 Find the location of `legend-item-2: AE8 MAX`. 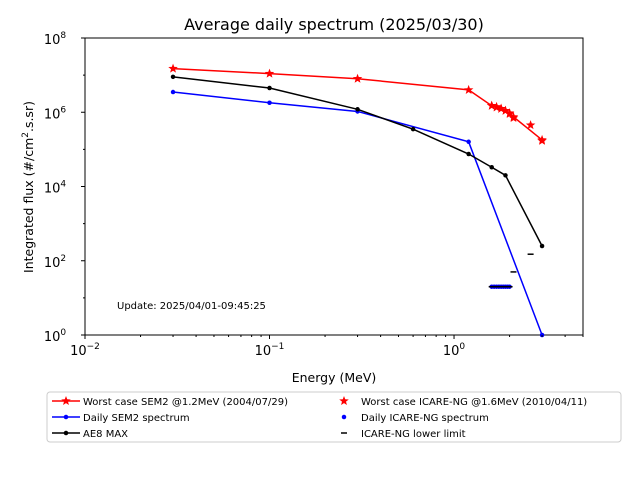

legend-item-2: AE8 MAX is located at coordinates (90, 434).